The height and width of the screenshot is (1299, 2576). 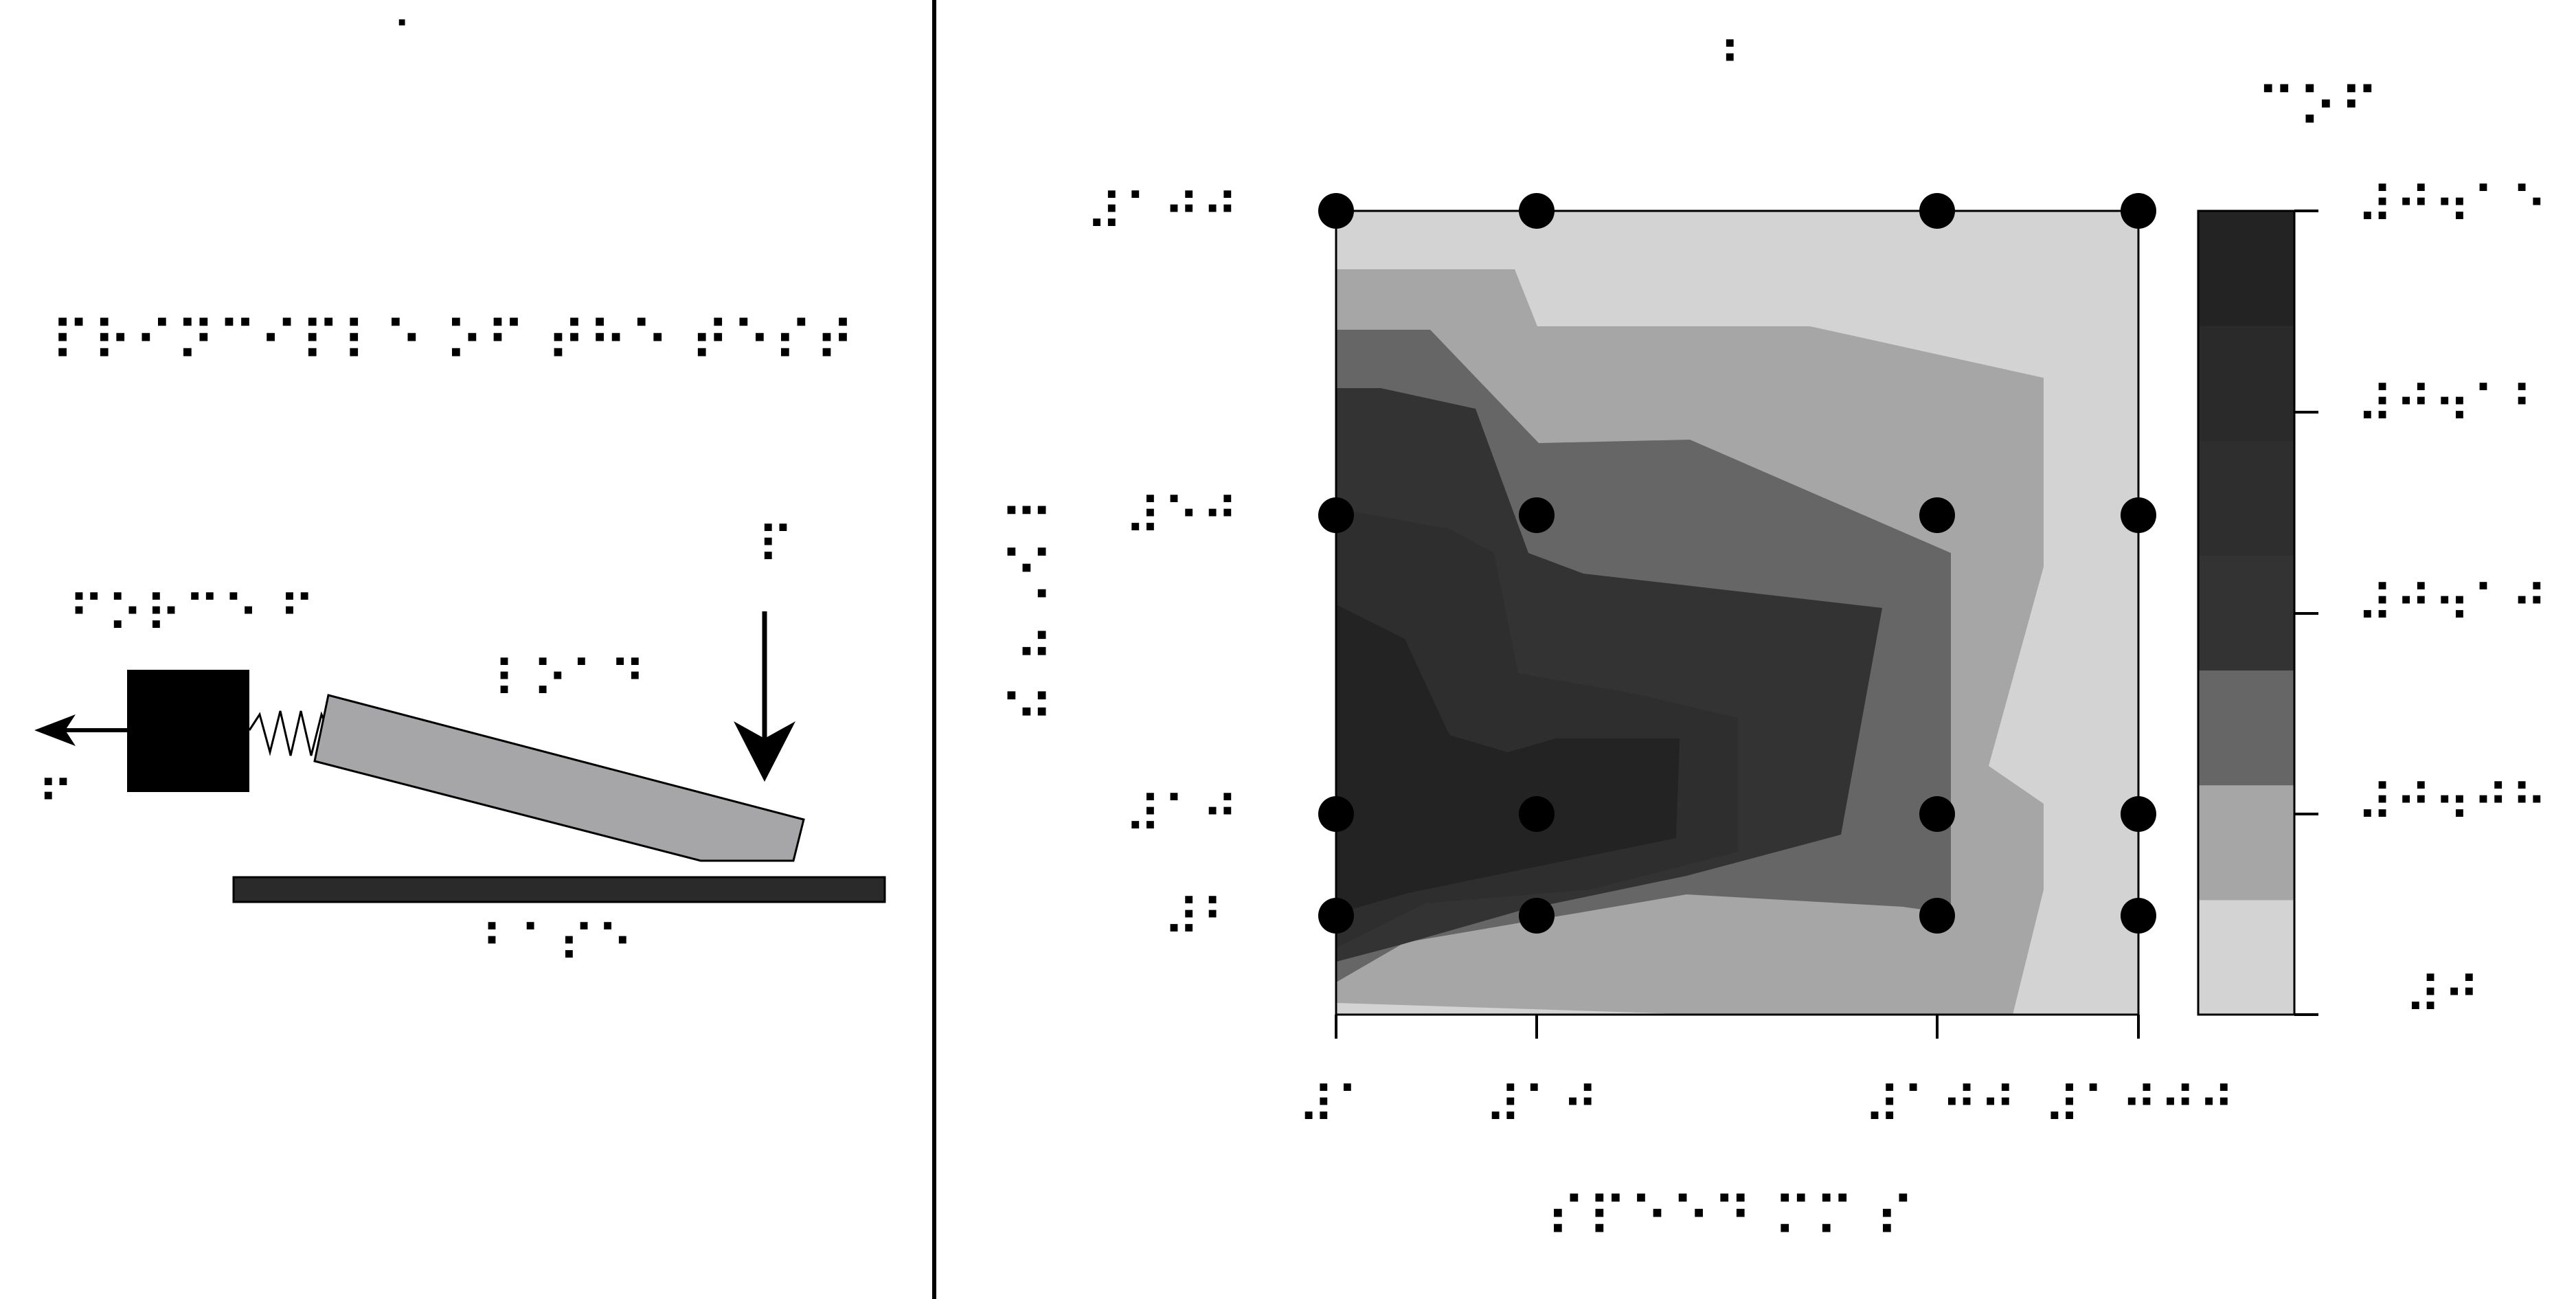 What do you see at coordinates (2452, 605) in the screenshot?
I see `colorbar-tick-2: ⠼⠚⠲⠁⠚` at bounding box center [2452, 605].